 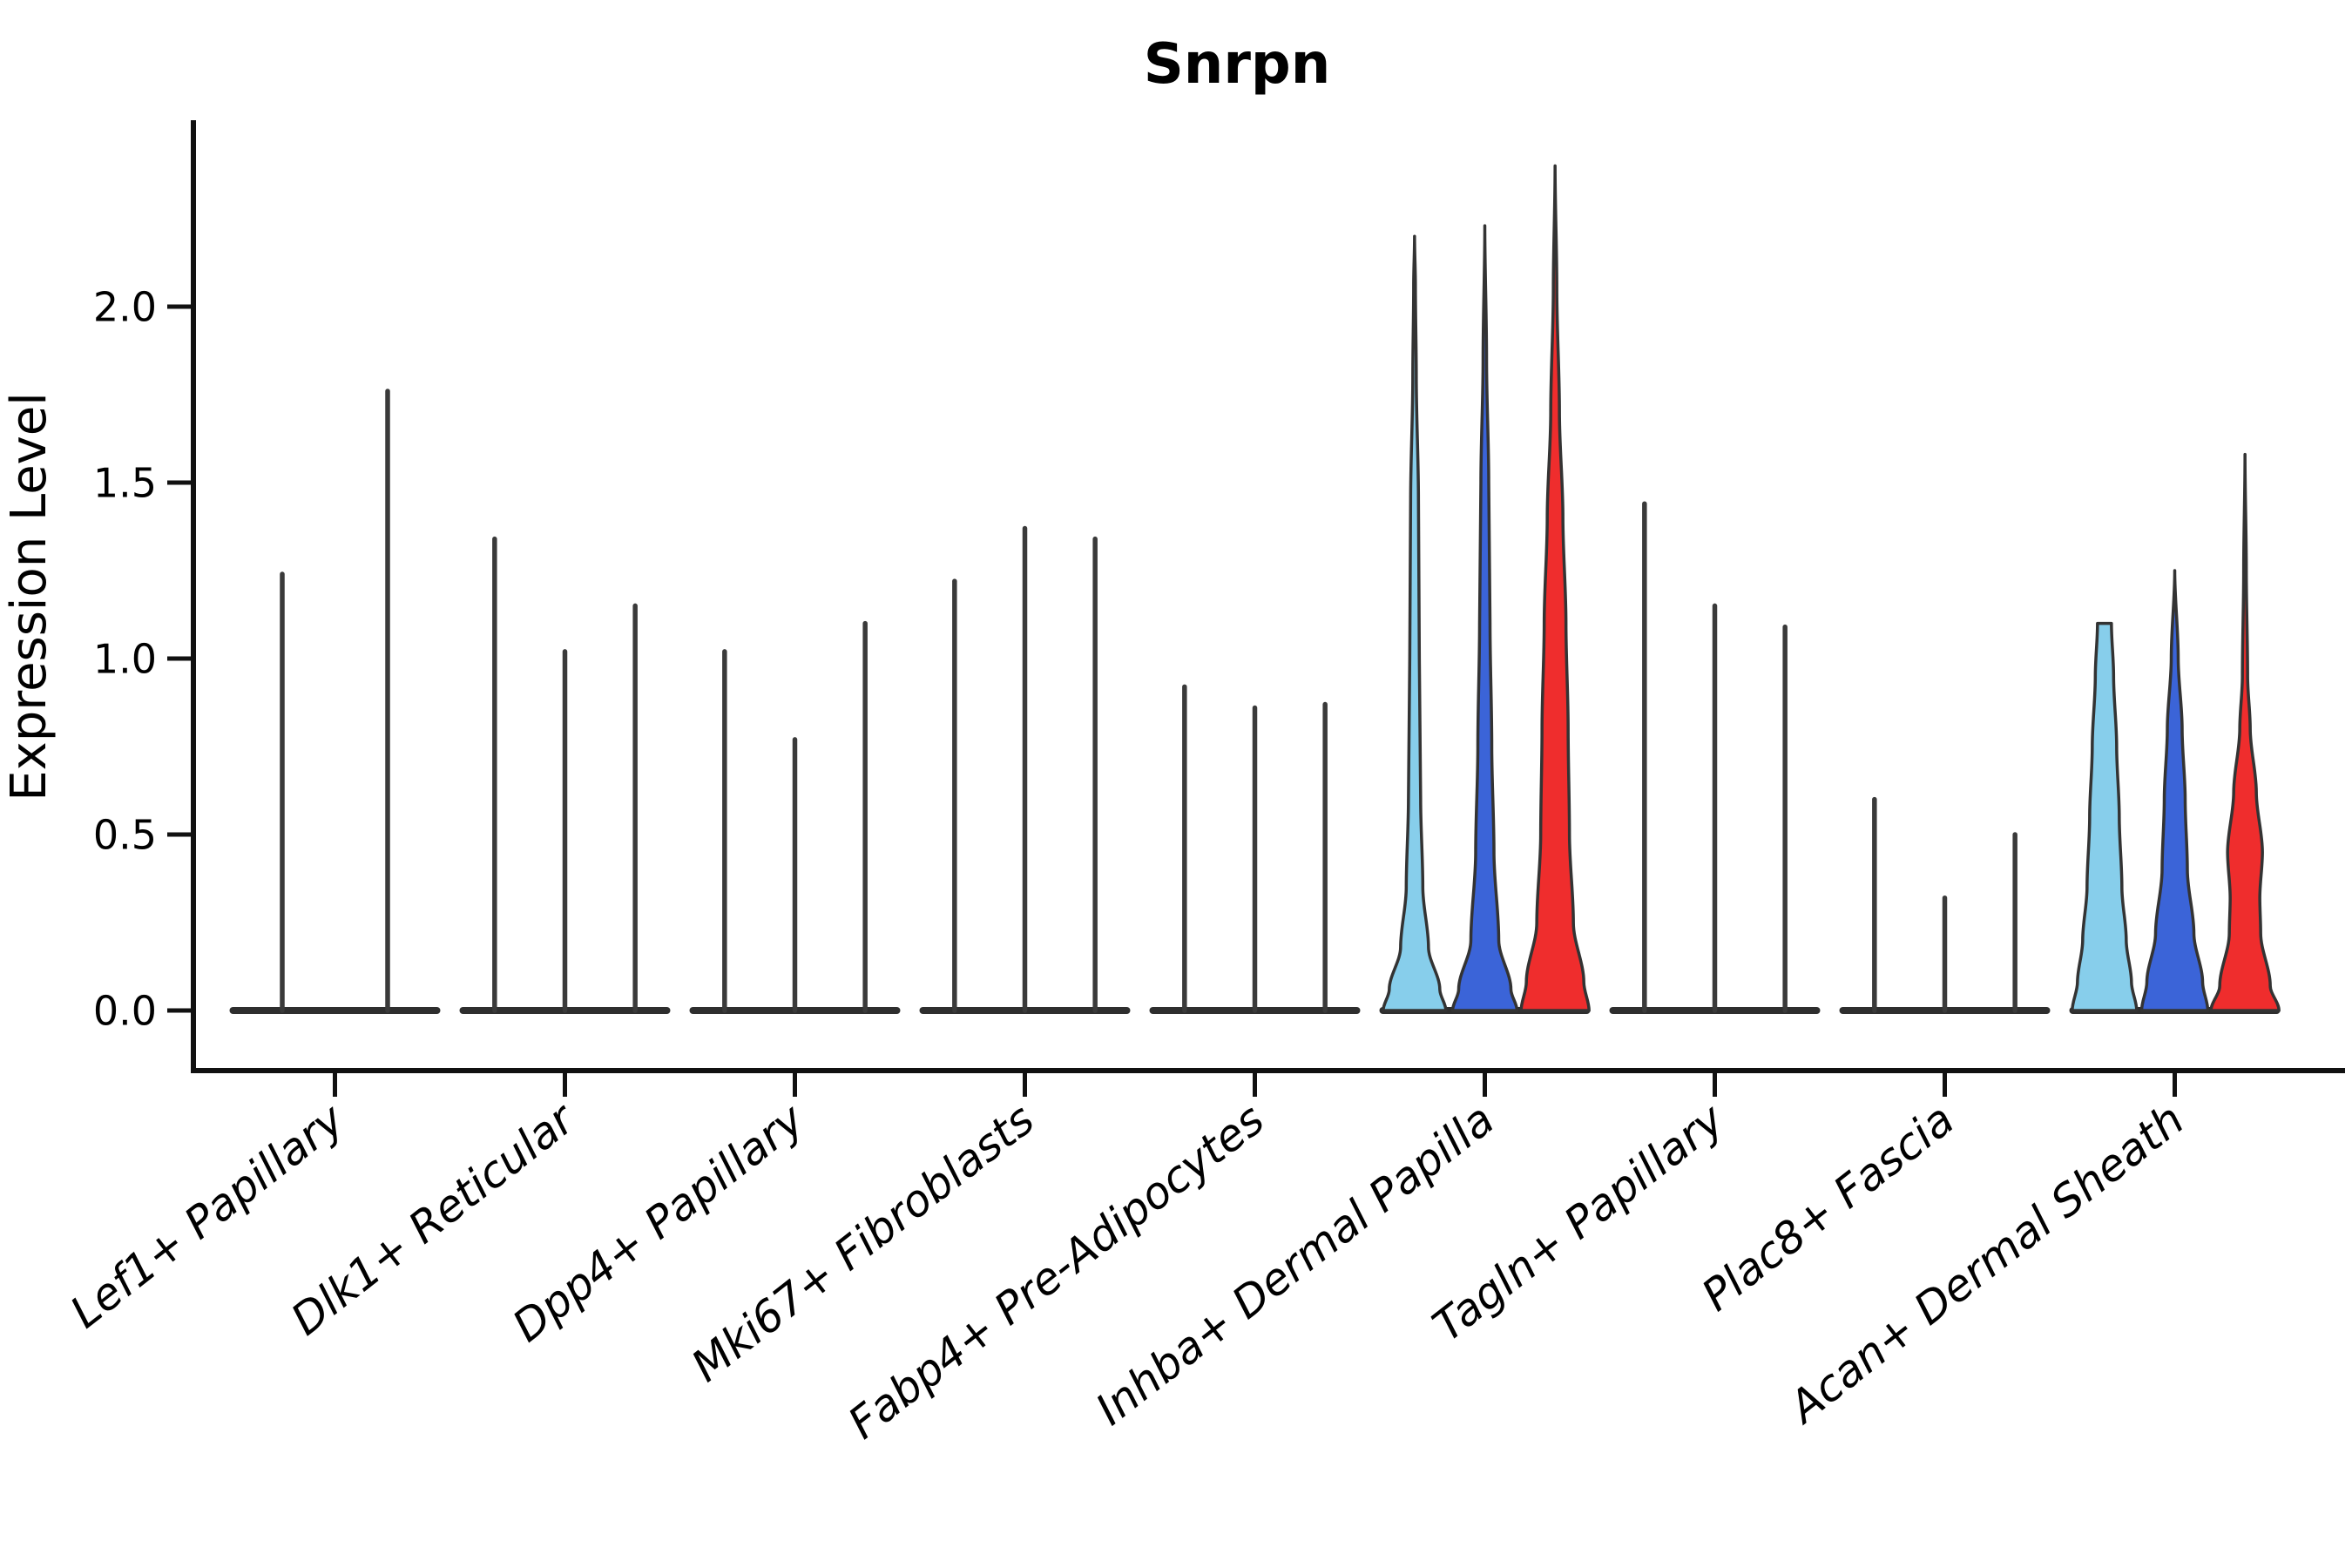 What do you see at coordinates (125, 835) in the screenshot?
I see `y-tick-label: 0.5` at bounding box center [125, 835].